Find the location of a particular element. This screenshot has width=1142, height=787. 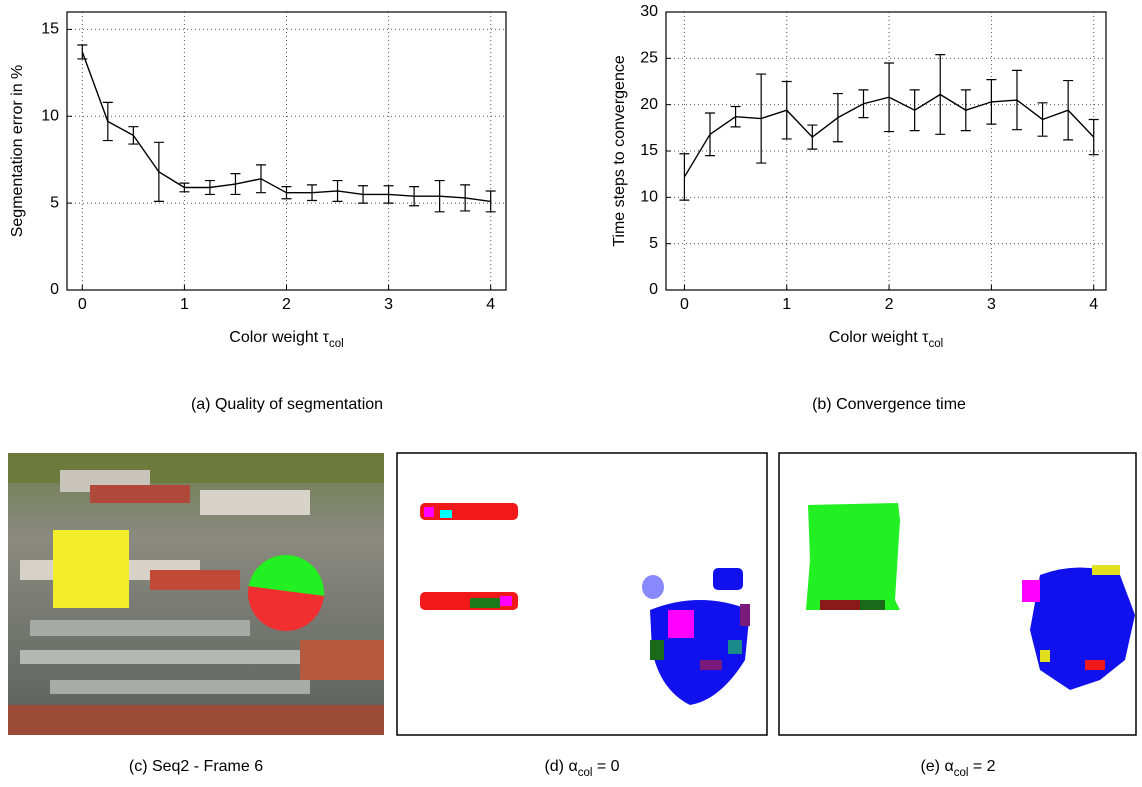

caption: (a) Quality of segmentation is located at coordinates (287, 404).